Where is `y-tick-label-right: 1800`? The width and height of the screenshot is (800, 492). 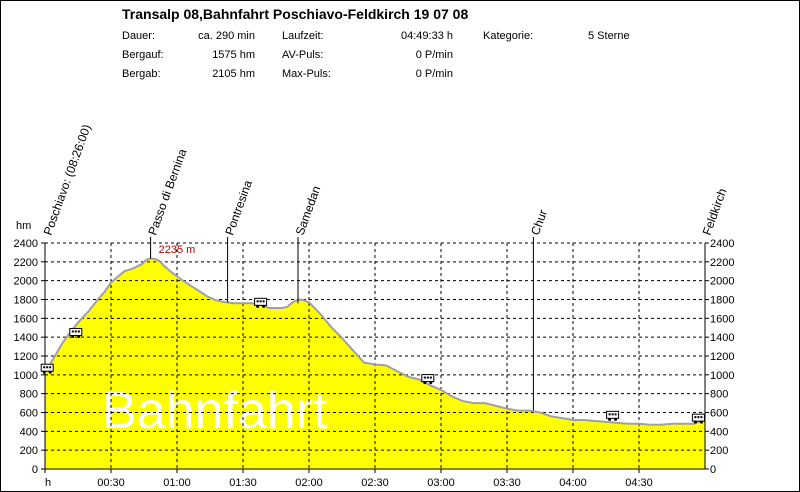 y-tick-label-right: 1800 is located at coordinates (722, 301).